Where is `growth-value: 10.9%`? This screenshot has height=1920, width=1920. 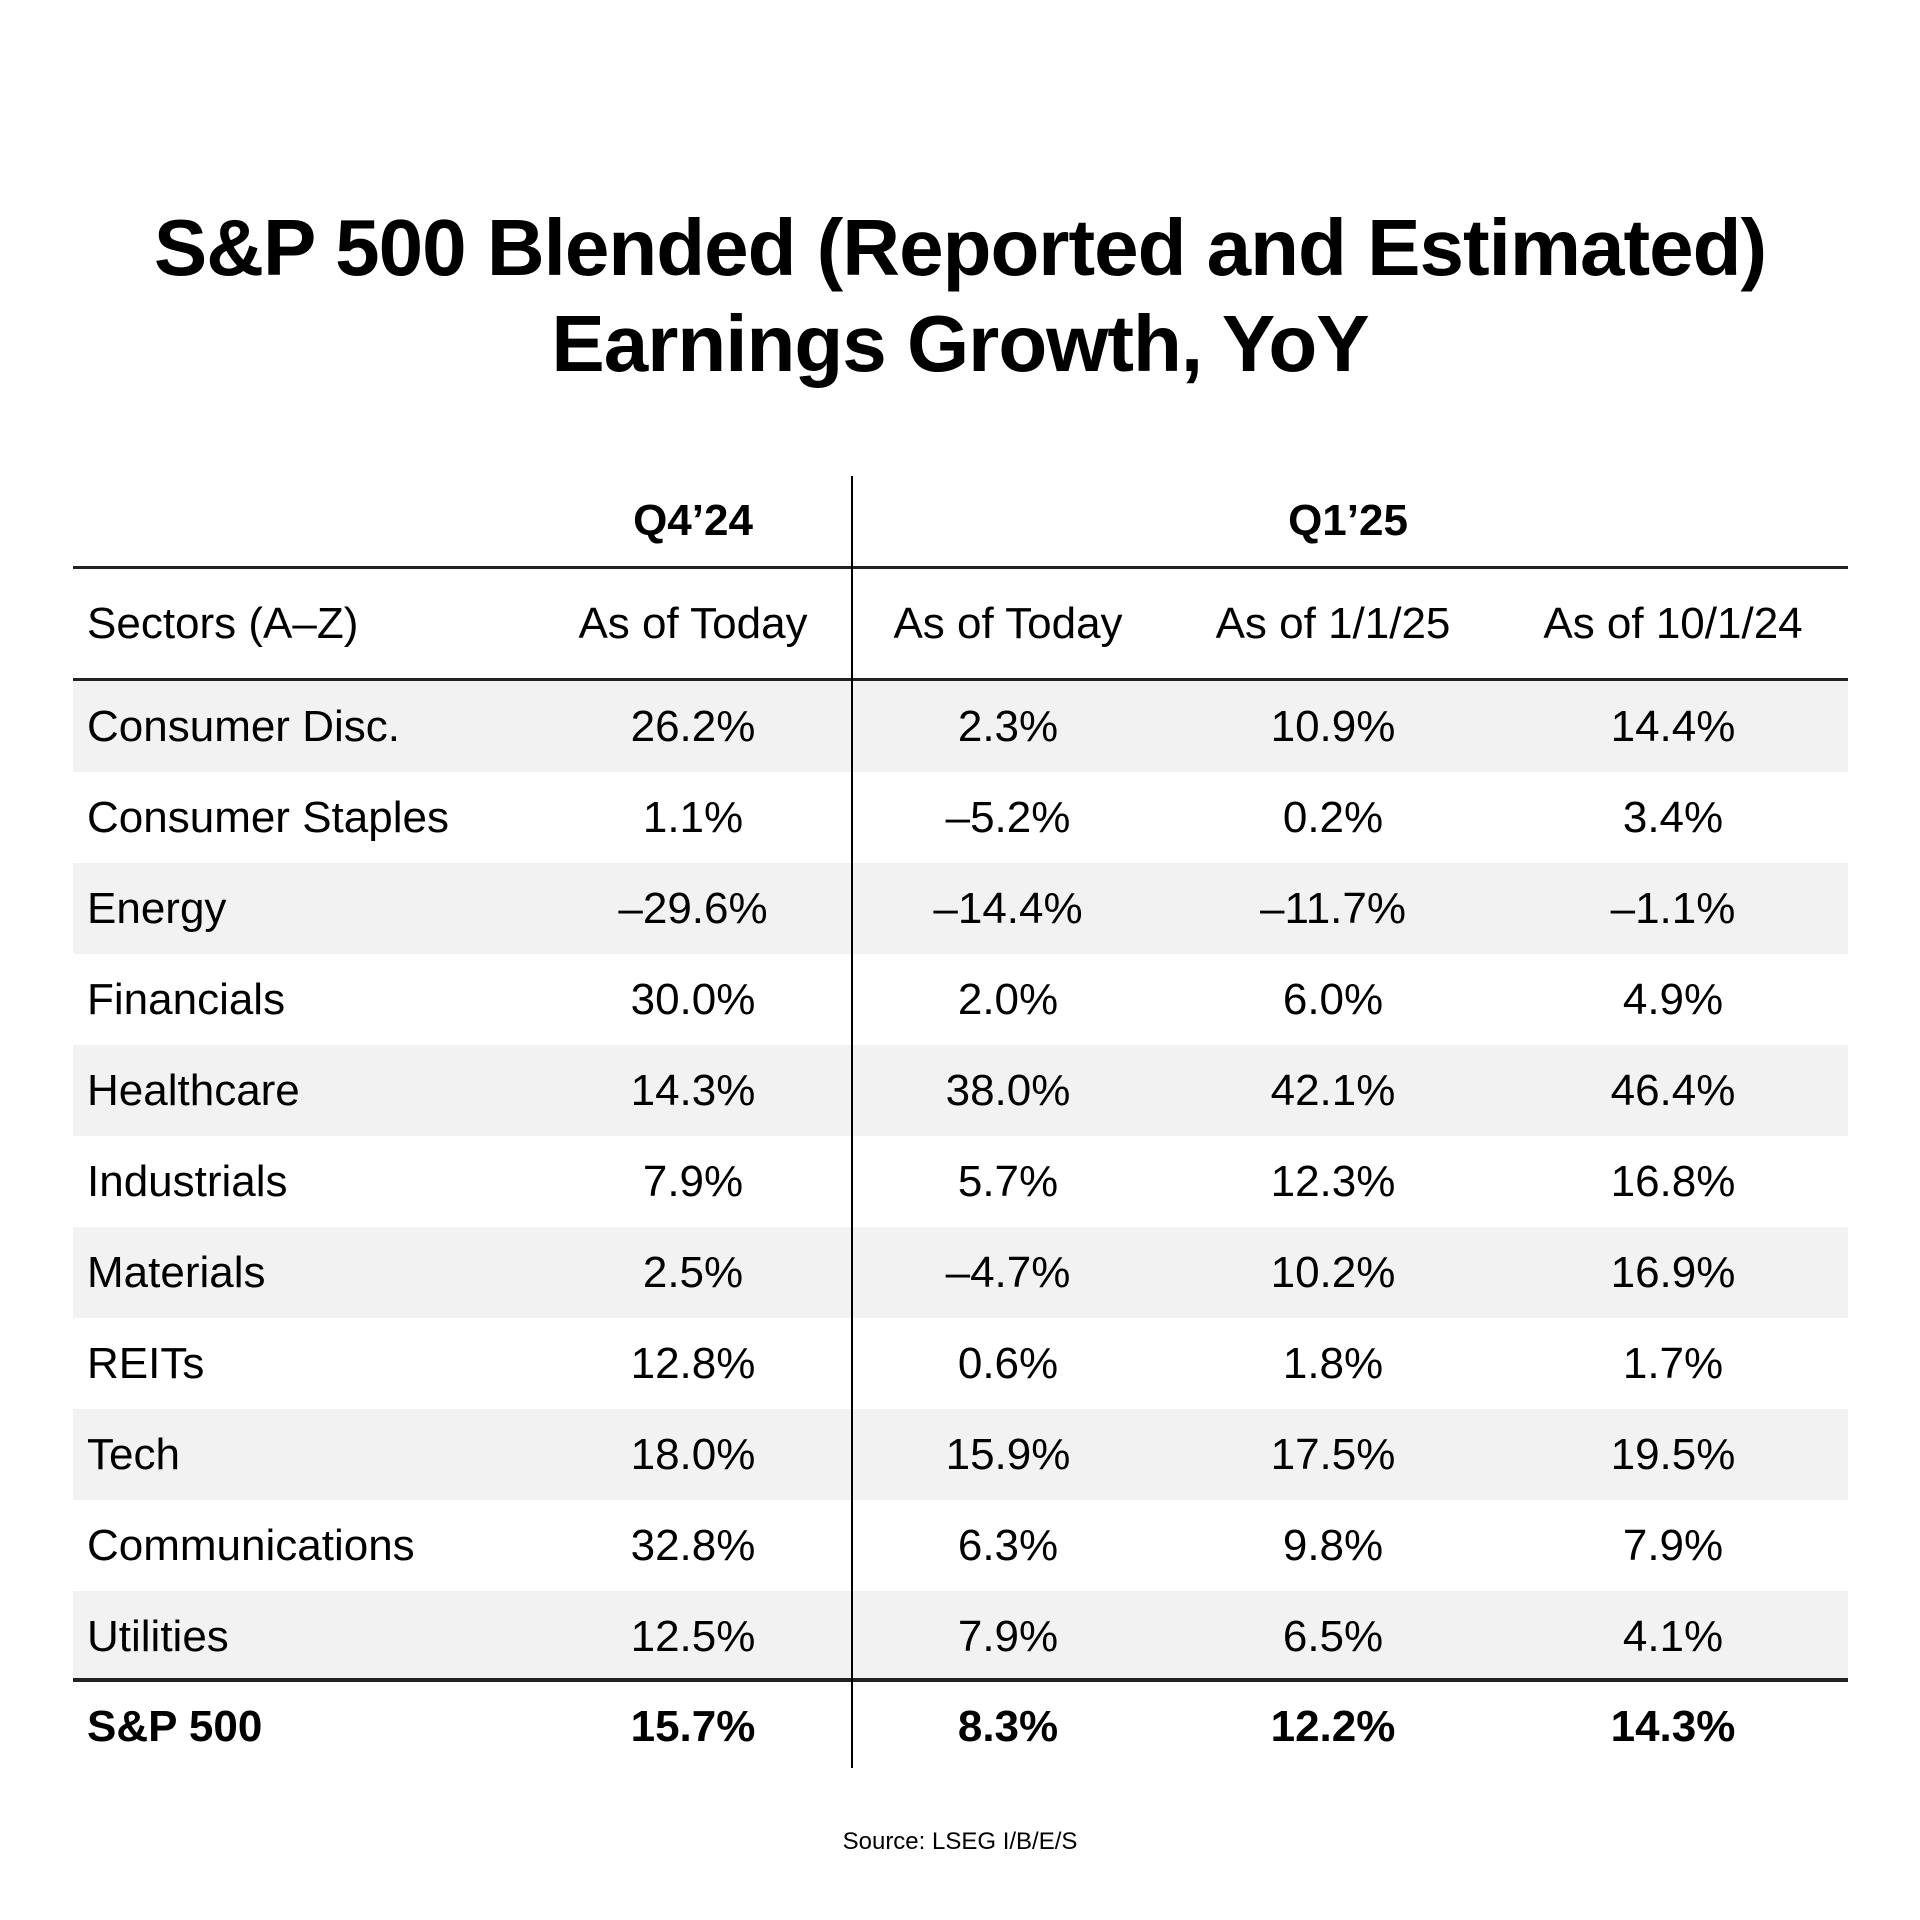 growth-value: 10.9% is located at coordinates (1333, 726).